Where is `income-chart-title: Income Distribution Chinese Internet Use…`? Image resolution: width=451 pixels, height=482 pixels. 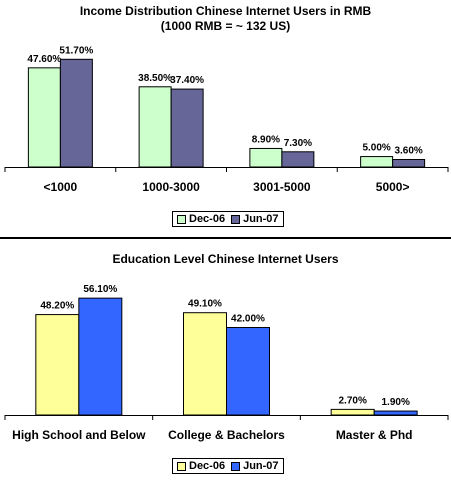 income-chart-title: Income Distribution Chinese Internet Use… is located at coordinates (225, 19).